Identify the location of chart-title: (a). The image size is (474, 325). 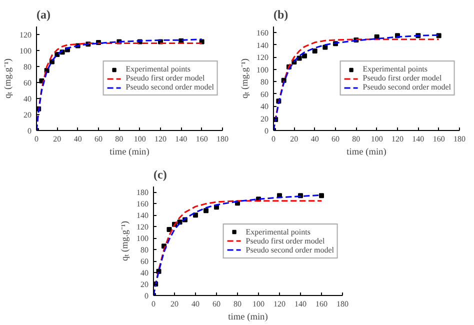
(43, 15).